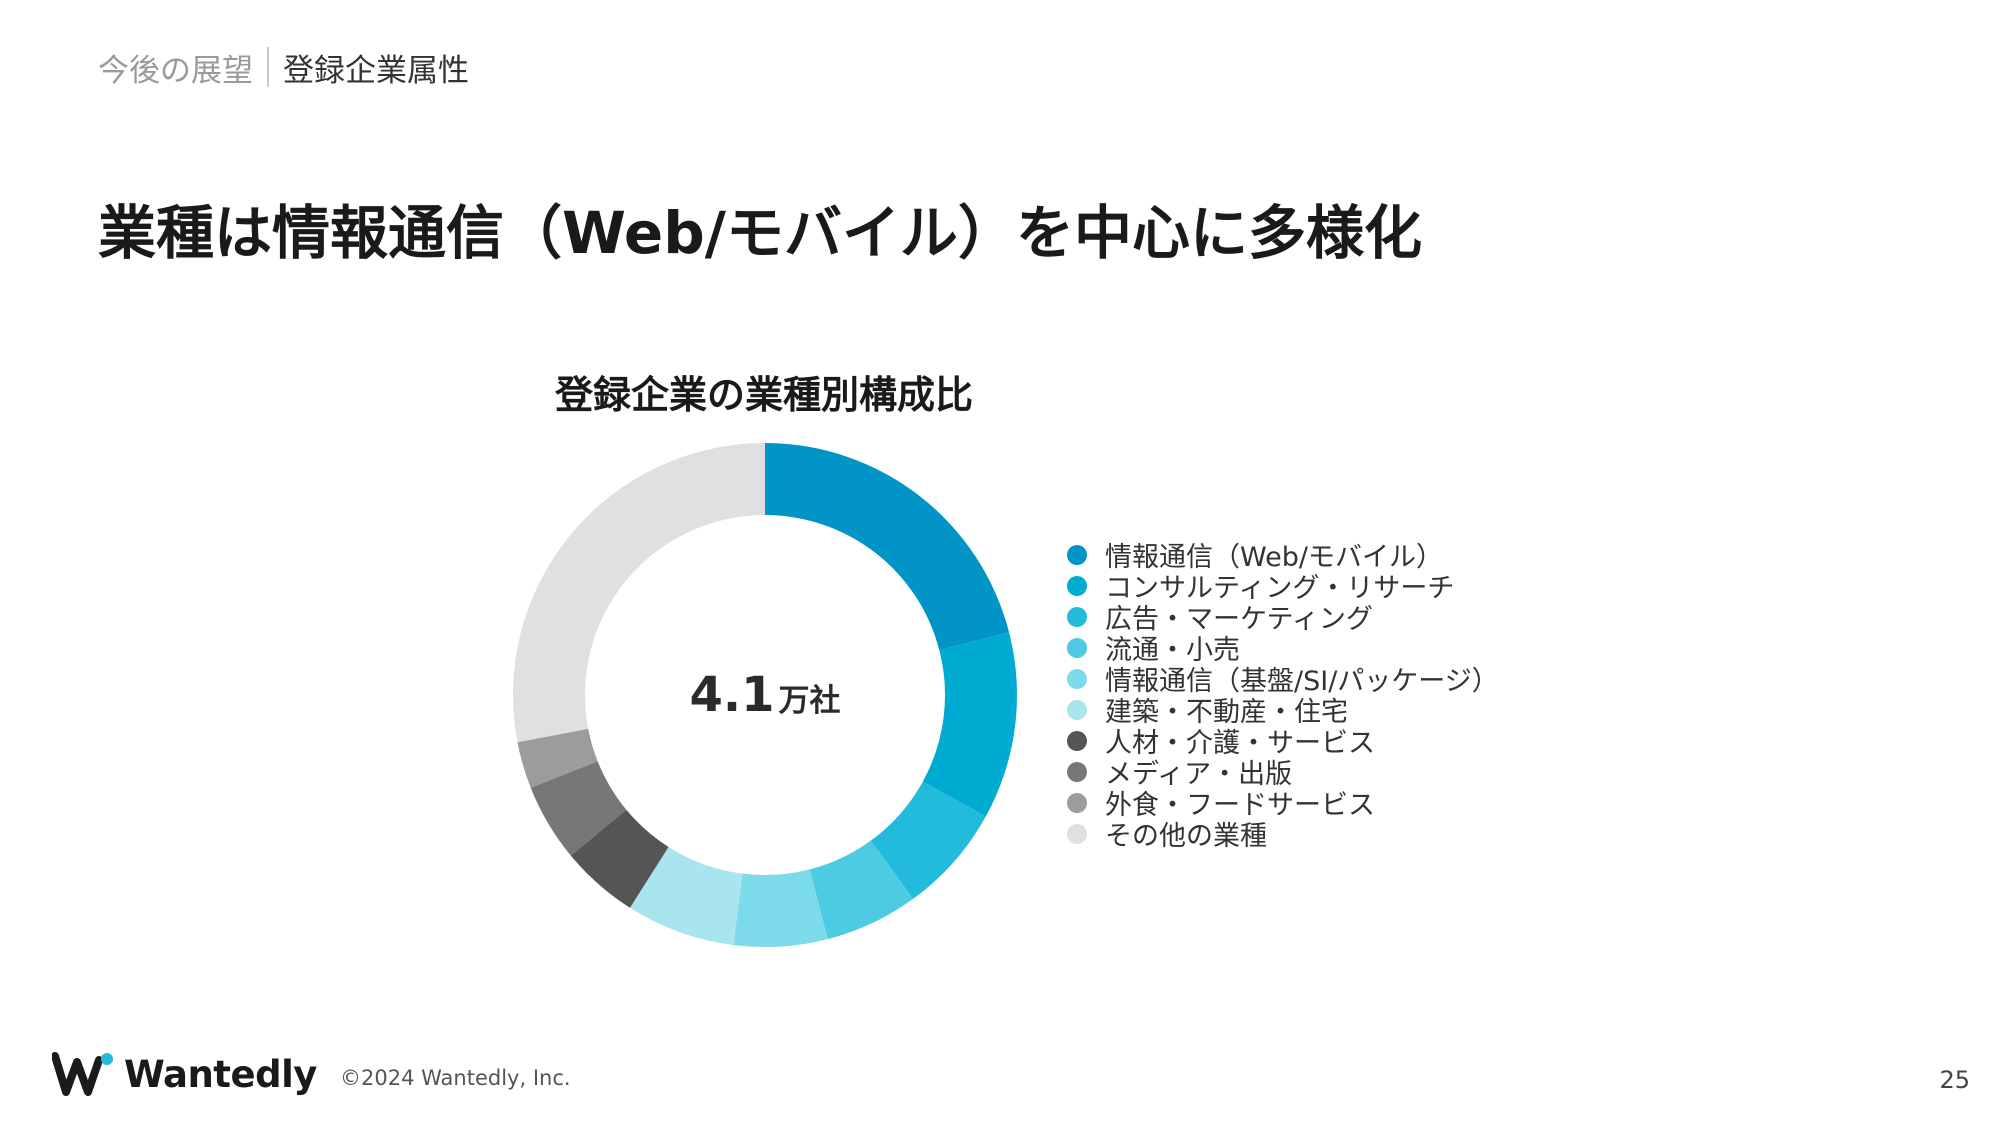 This screenshot has height=1125, width=2000. I want to click on breadcrumb-parent: 今後の展望, so click(175, 70).